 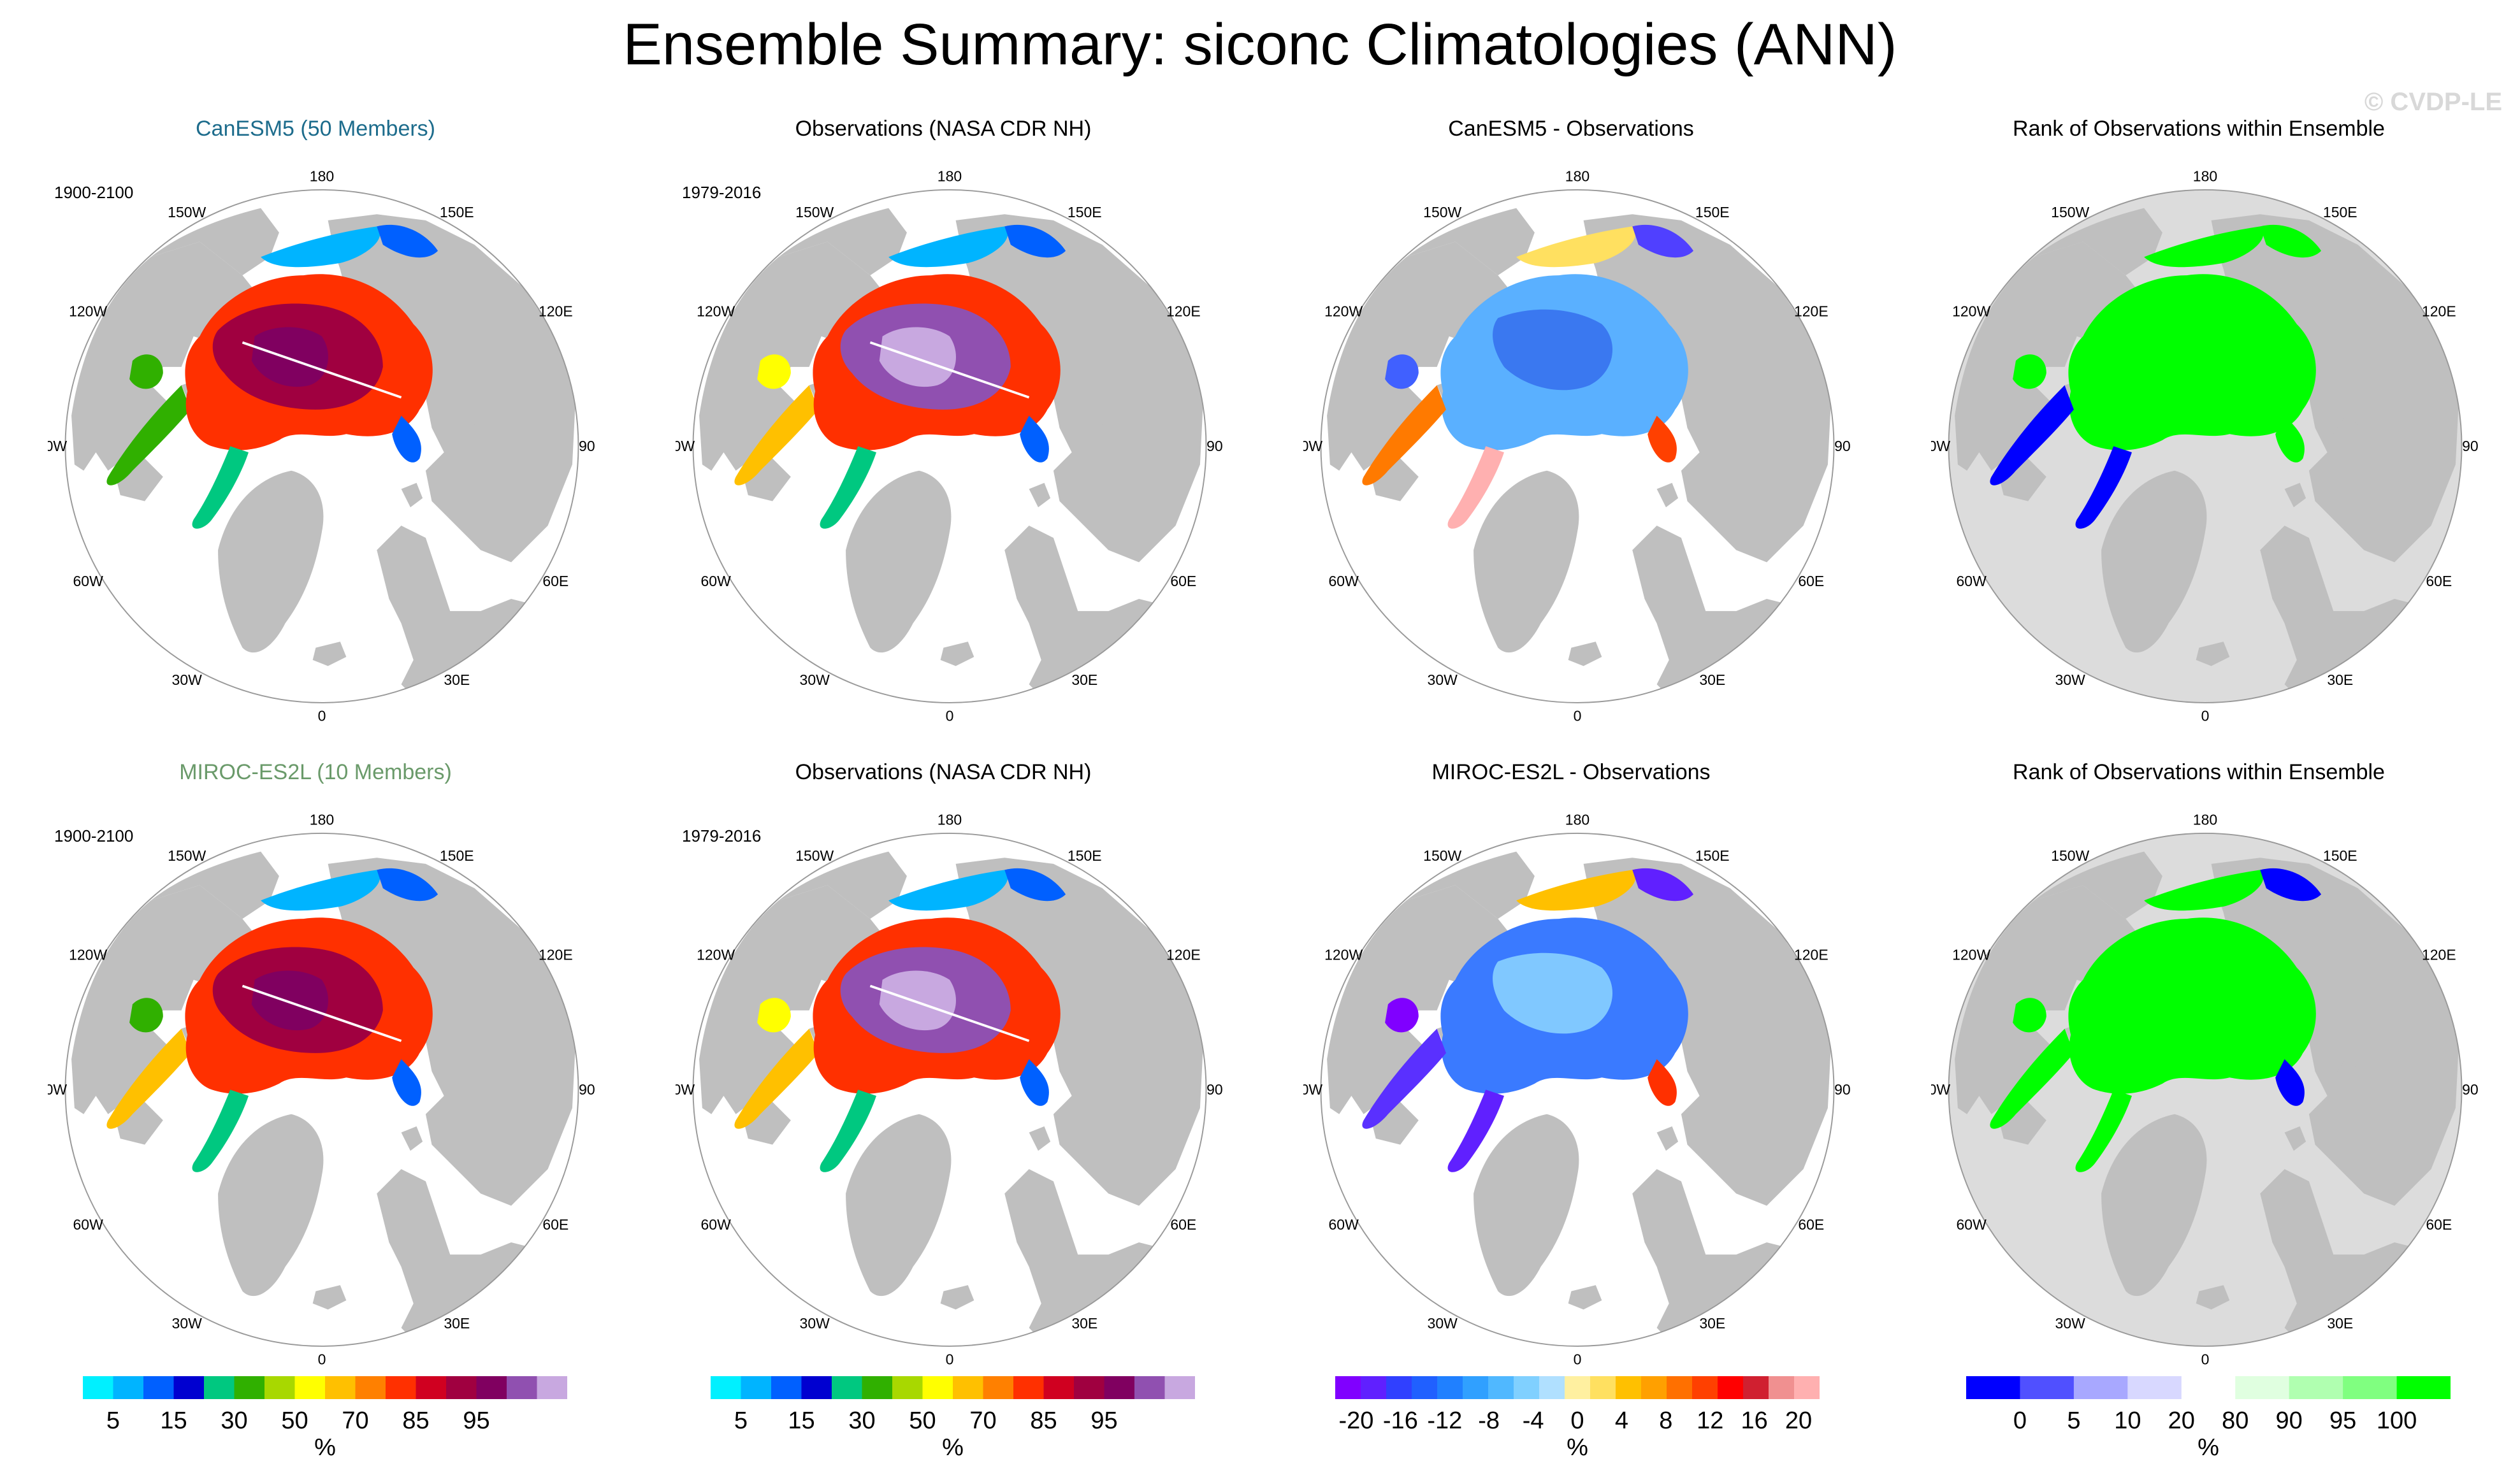 What do you see at coordinates (1444, 1421) in the screenshot?
I see `colorbar-tick-label: -12` at bounding box center [1444, 1421].